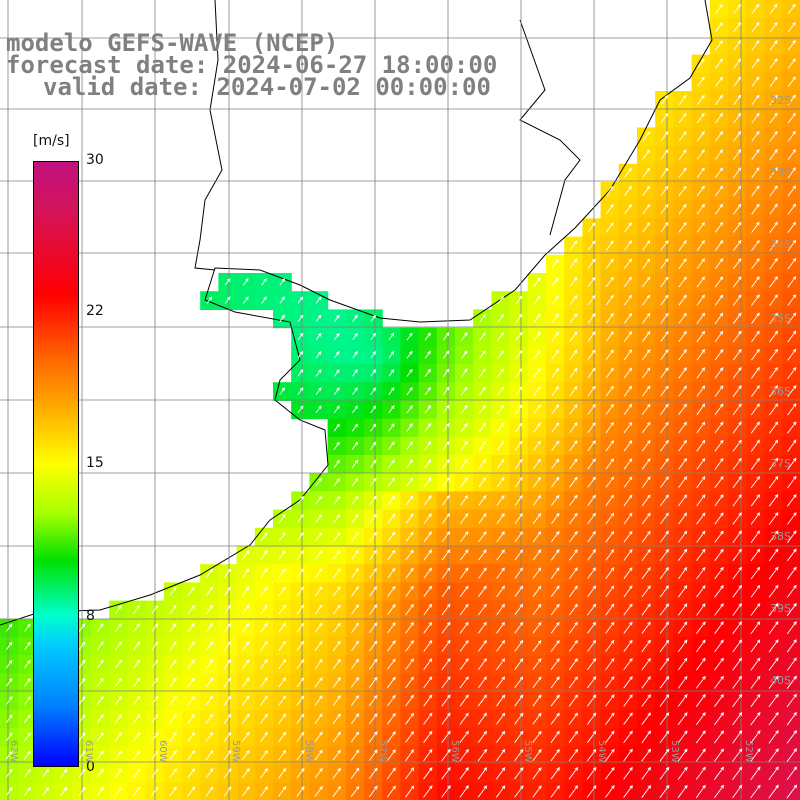  What do you see at coordinates (527, 751) in the screenshot?
I see `lon-label-54w: 55W` at bounding box center [527, 751].